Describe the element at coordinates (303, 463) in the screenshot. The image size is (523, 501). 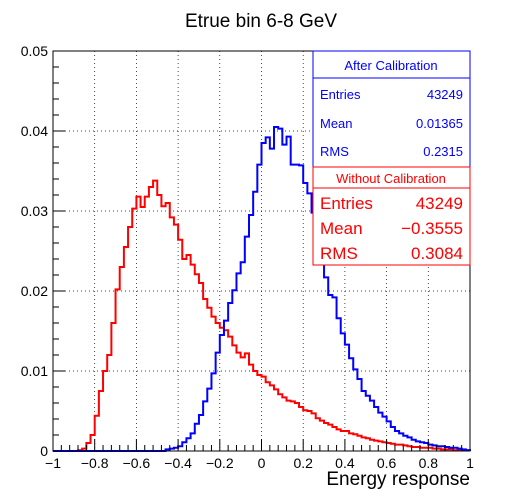
I see `x-tick-label: 0.2` at that location.